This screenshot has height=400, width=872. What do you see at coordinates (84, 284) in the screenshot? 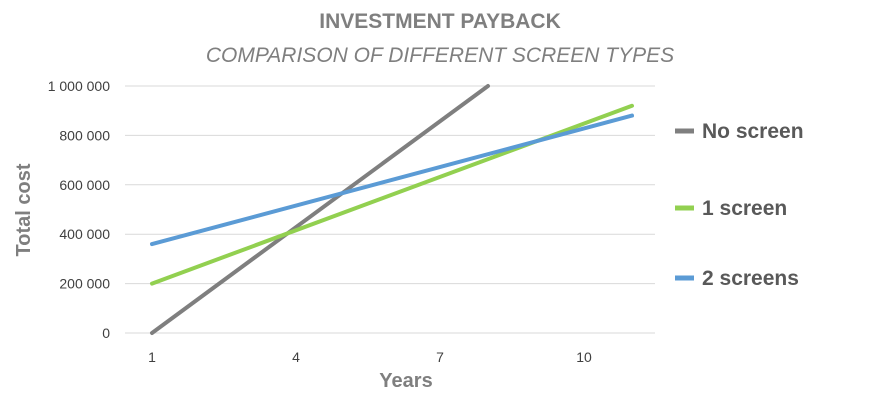
I see `y-tick-label: 200 000` at bounding box center [84, 284].